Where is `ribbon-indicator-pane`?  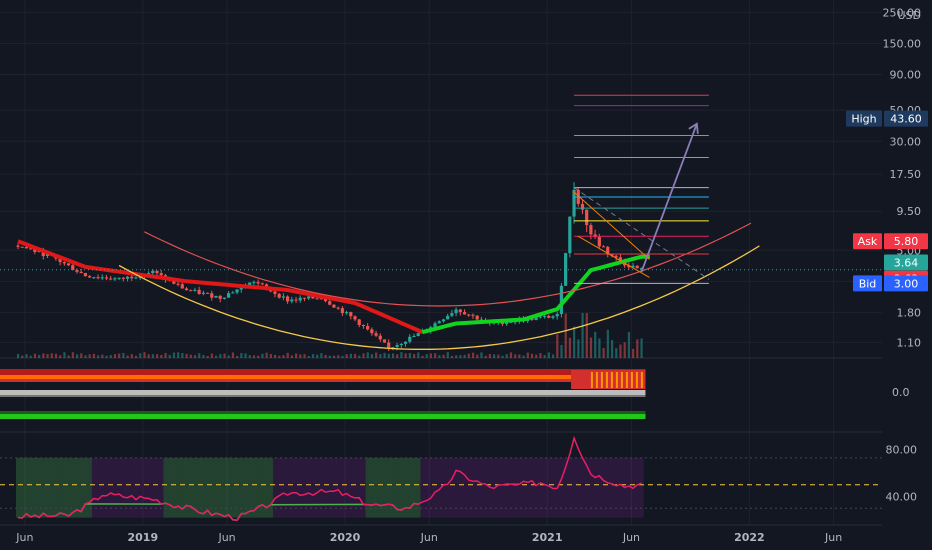
ribbon-indicator-pane is located at coordinates (323, 394).